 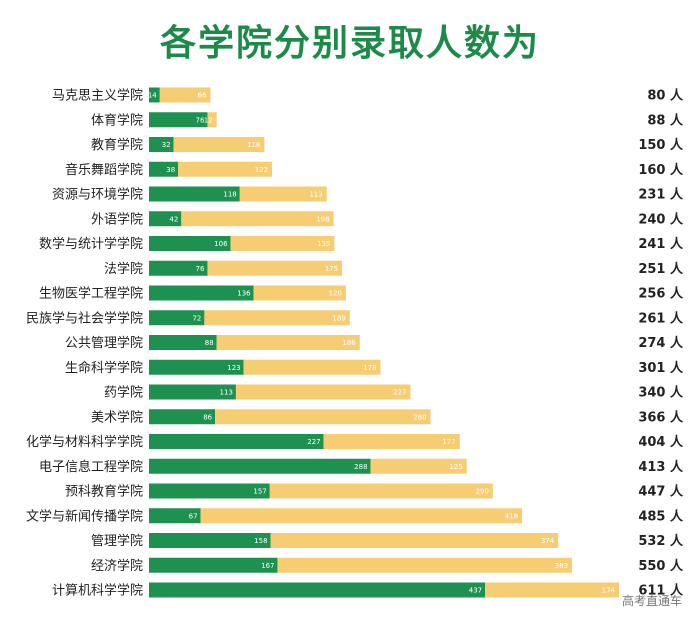 What do you see at coordinates (335, 294) in the screenshot?
I see `value-label-yellow: 120` at bounding box center [335, 294].